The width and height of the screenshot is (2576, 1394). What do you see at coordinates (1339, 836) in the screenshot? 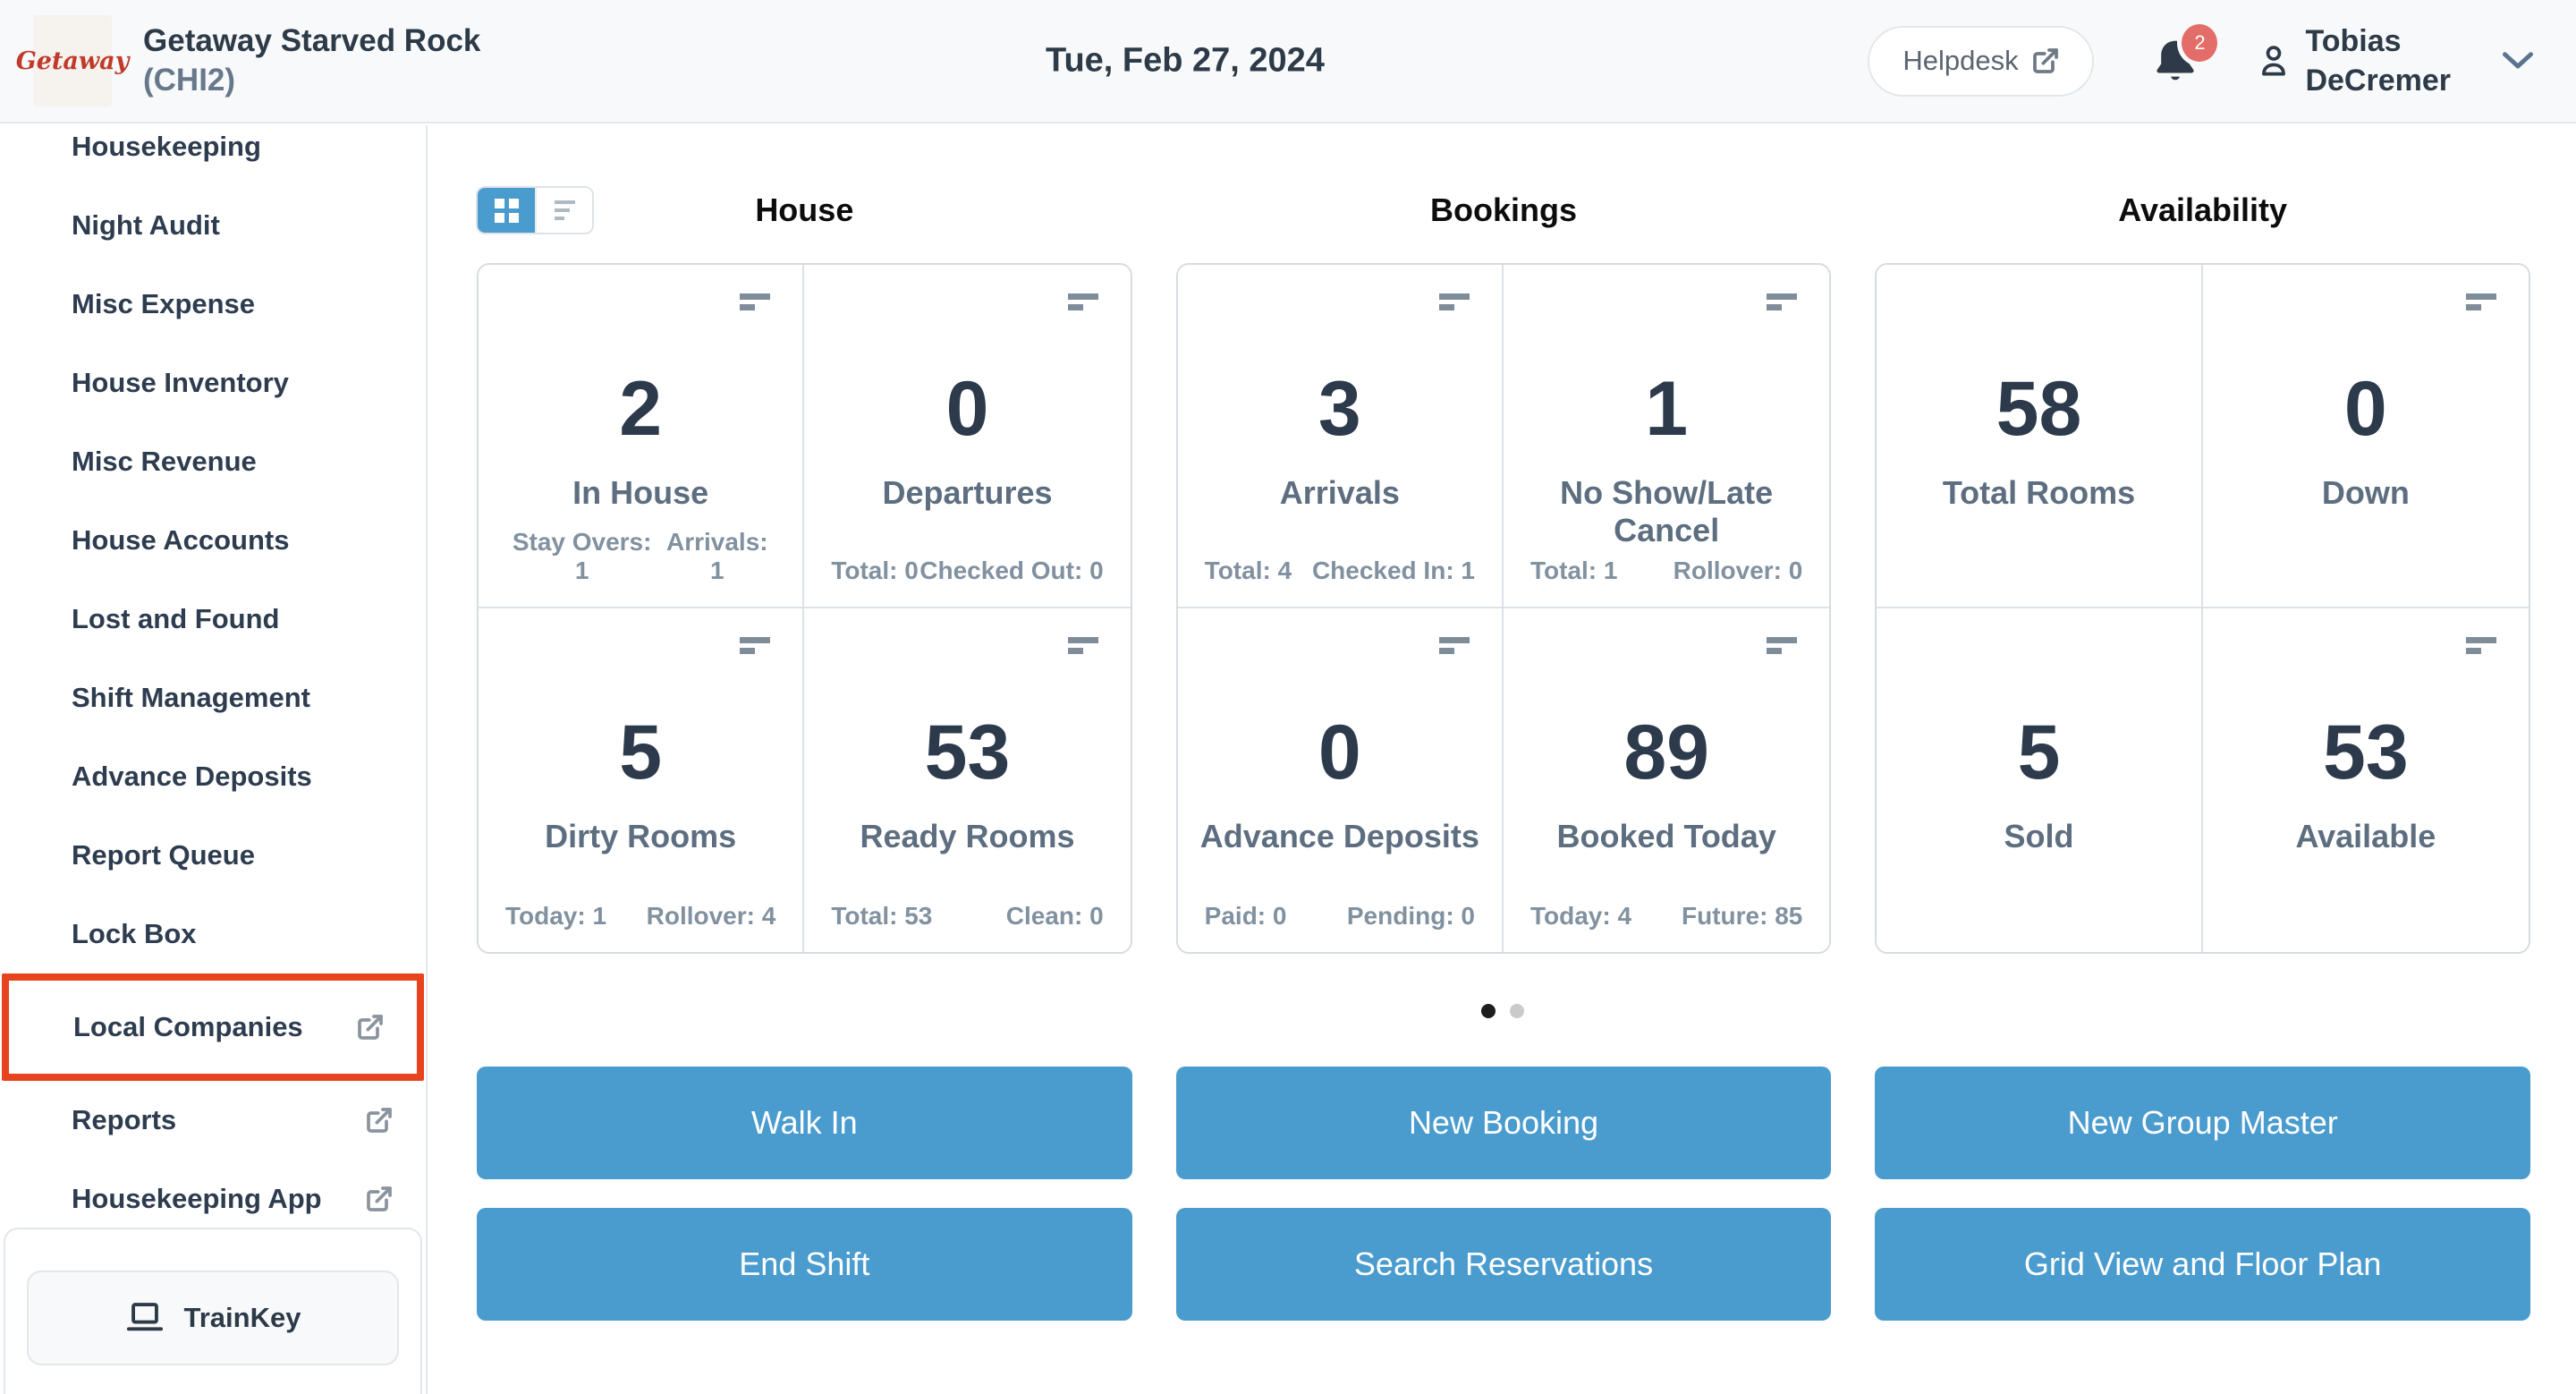
I see `stat-label: Advance Deposits` at bounding box center [1339, 836].